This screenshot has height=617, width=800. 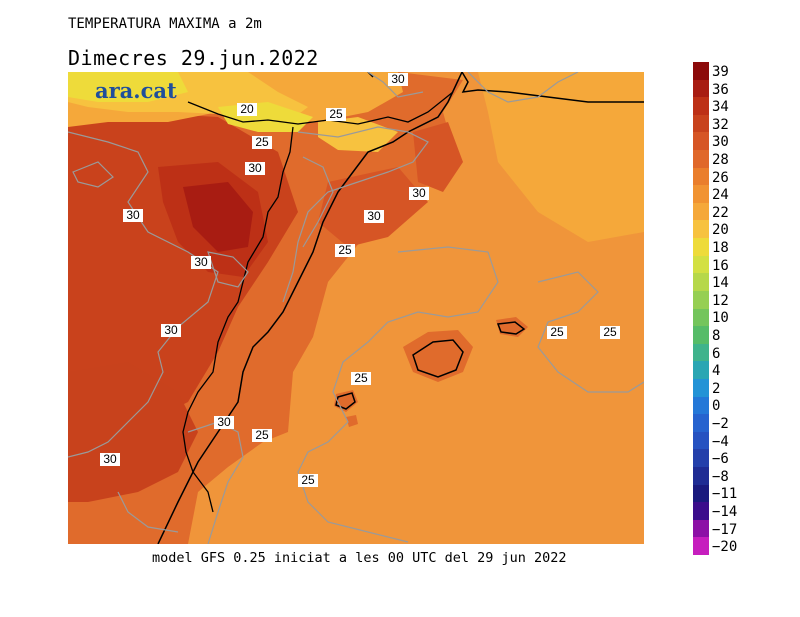 What do you see at coordinates (720, 160) in the screenshot?
I see `colorbar-tick-label: 28` at bounding box center [720, 160].